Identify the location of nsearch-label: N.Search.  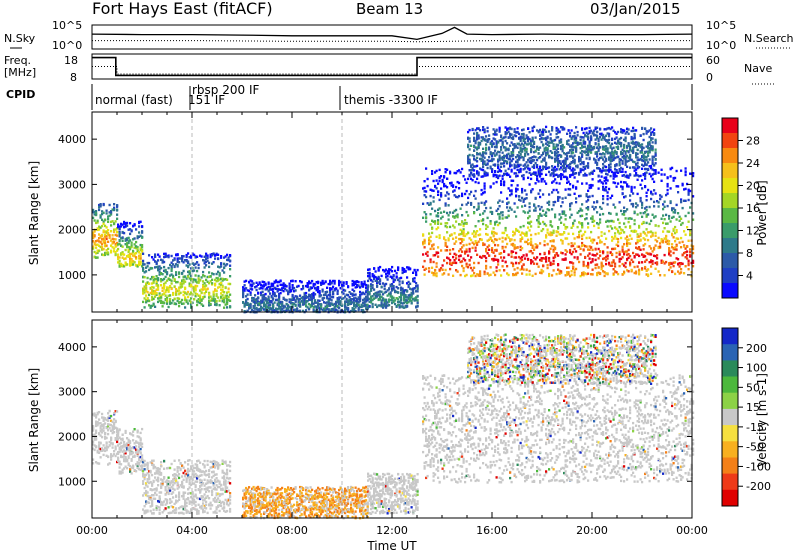
(769, 38).